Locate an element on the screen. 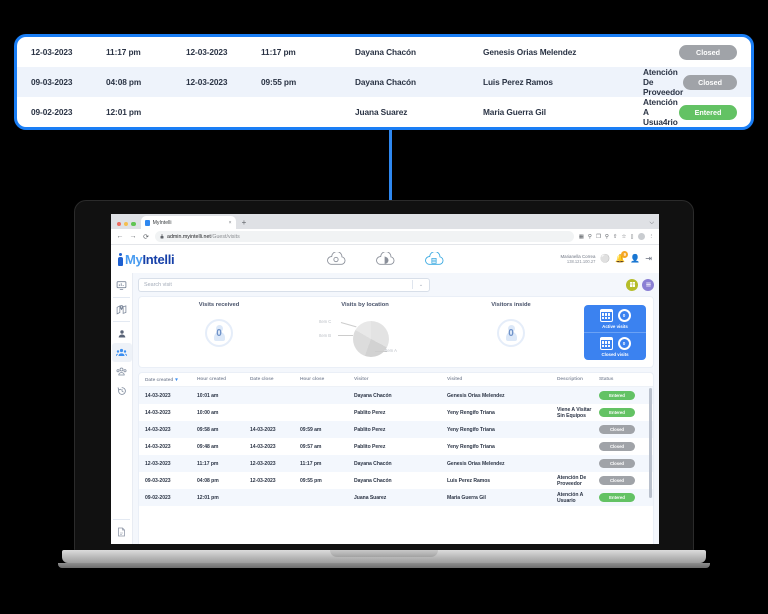 The height and width of the screenshot is (614, 768). notification-bell-icon: 🔔 9 is located at coordinates (622, 257).